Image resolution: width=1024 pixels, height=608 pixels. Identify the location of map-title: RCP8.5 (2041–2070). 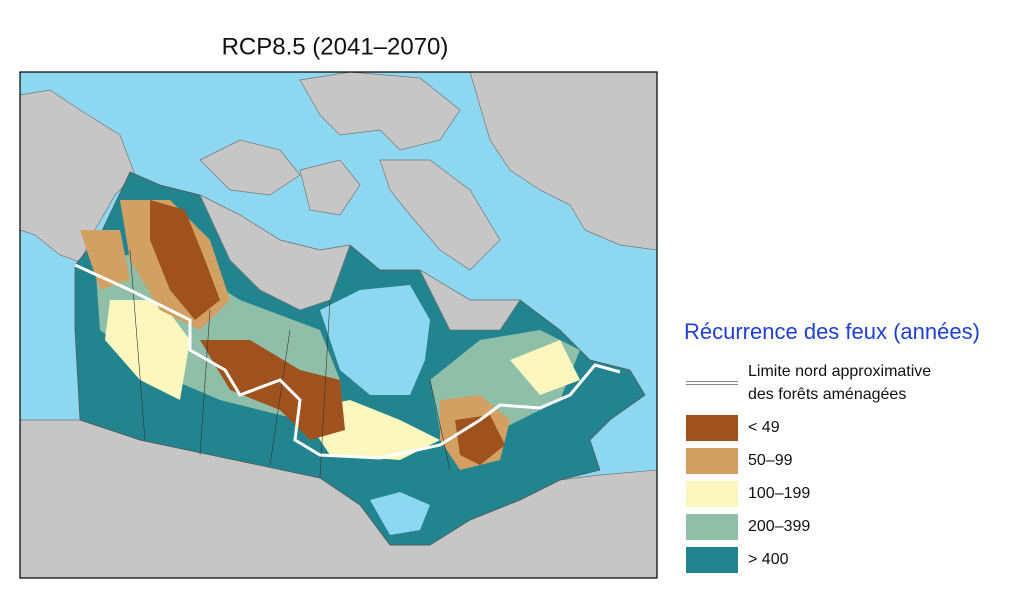
(335, 46).